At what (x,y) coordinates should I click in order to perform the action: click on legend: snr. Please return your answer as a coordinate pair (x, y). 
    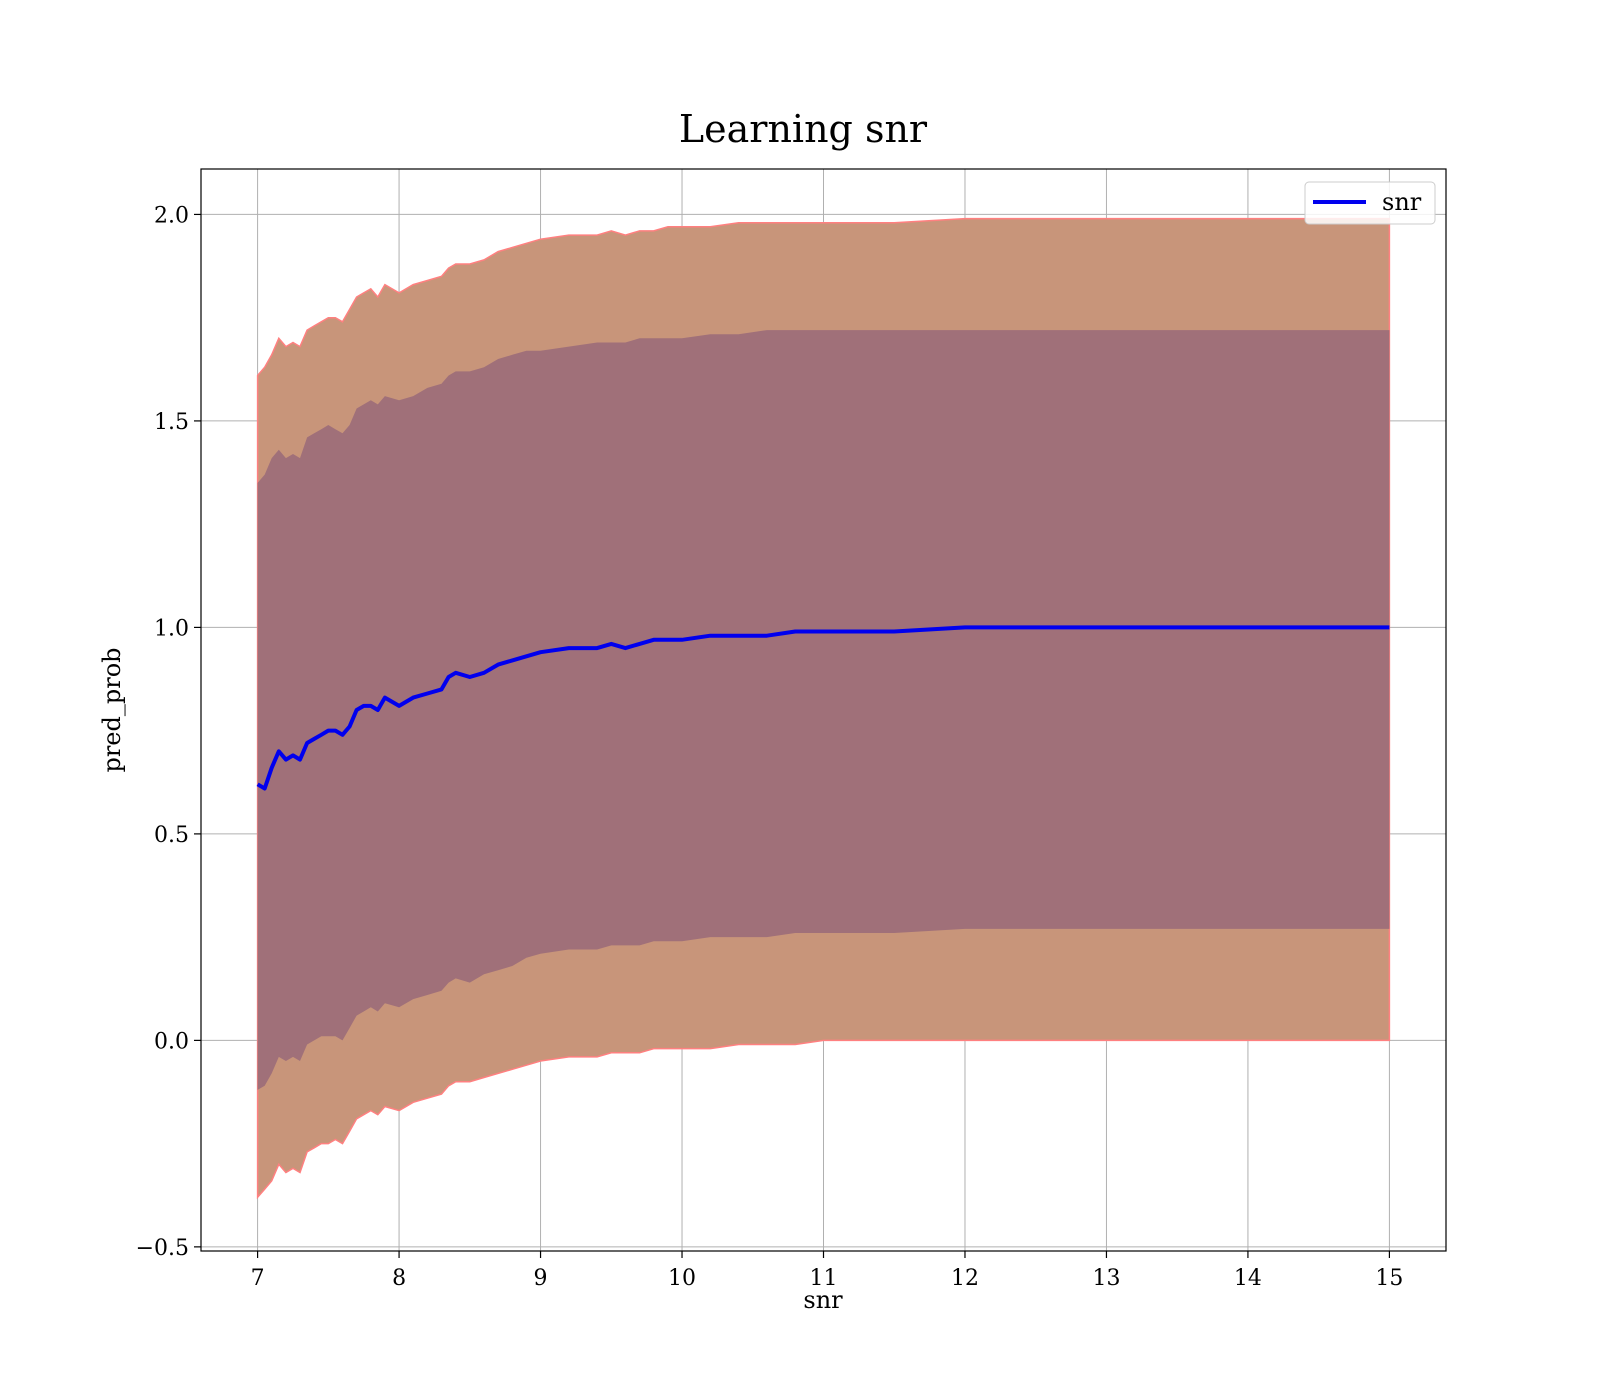
    Looking at the image, I should click on (1370, 203).